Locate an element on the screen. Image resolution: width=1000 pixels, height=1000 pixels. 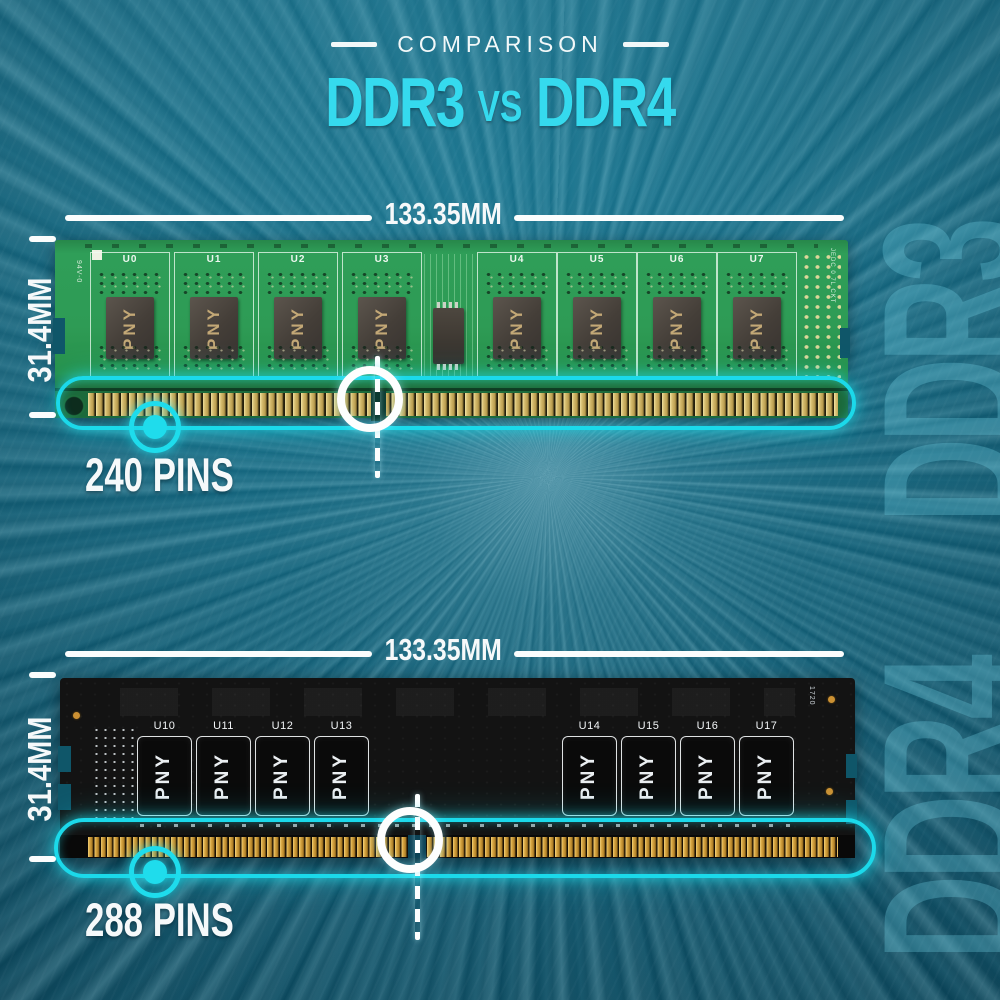
ddr3-chip-label: U4 is located at coordinates (517, 259).